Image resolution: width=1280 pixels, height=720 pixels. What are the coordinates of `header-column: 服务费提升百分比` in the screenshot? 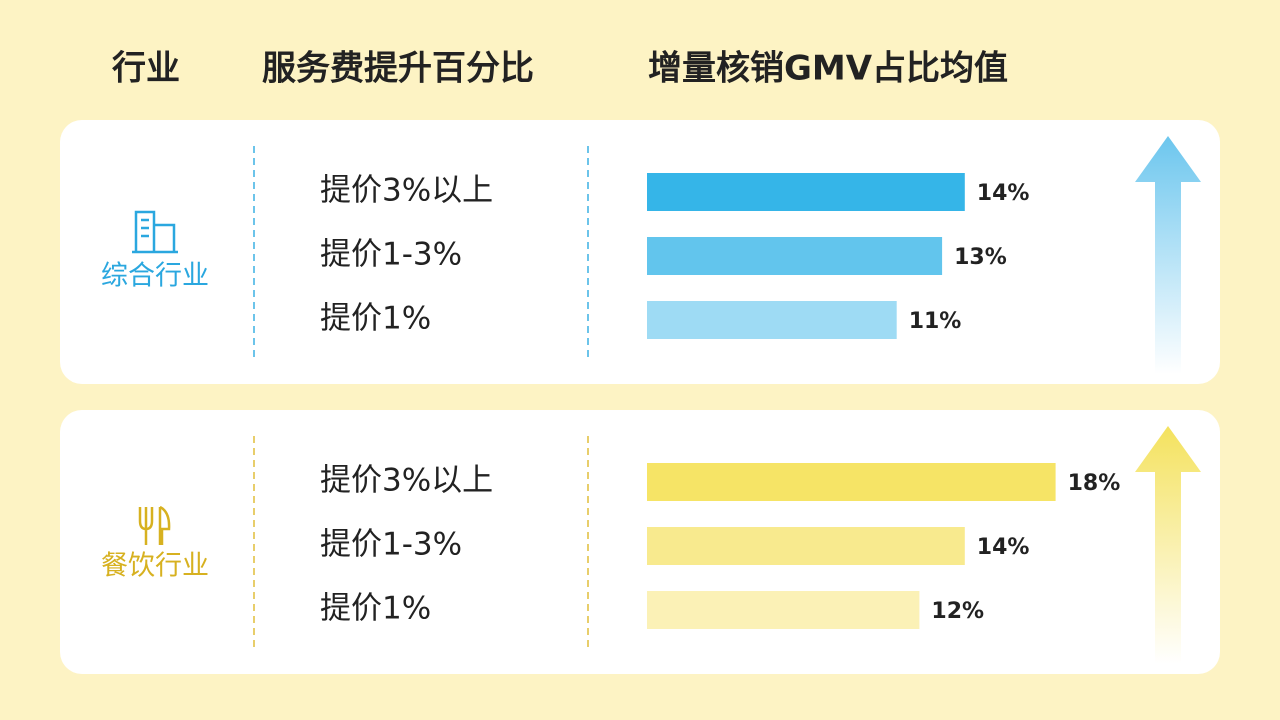 It's located at (398, 69).